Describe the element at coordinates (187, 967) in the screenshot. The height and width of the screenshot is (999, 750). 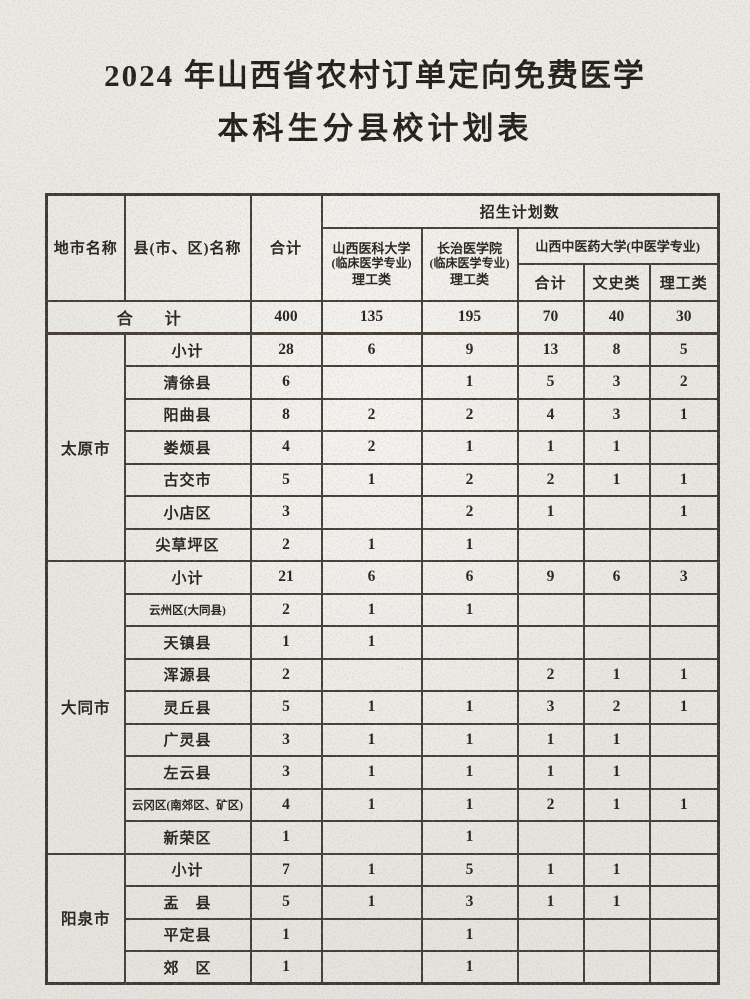
I see `county-cell: 郊 区` at that location.